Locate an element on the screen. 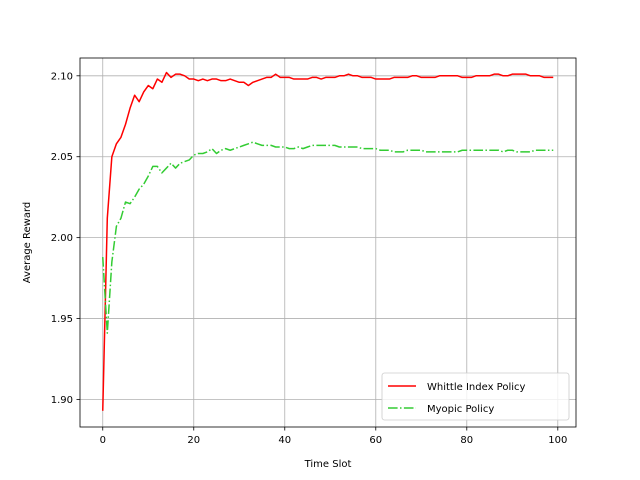  x-tick-label: 80 is located at coordinates (466, 440).